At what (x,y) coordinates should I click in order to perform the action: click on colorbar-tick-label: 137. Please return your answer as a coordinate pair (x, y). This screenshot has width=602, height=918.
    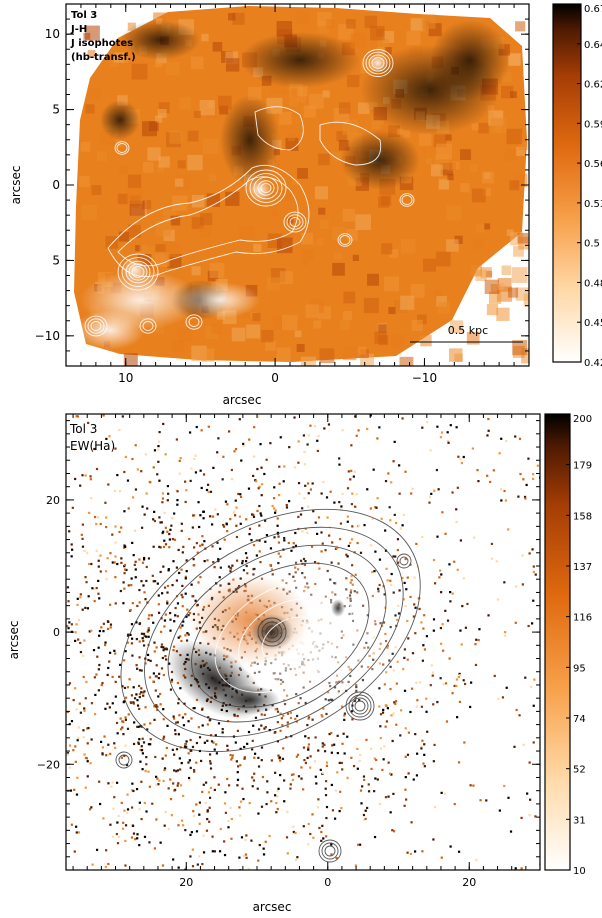
    Looking at the image, I should click on (582, 567).